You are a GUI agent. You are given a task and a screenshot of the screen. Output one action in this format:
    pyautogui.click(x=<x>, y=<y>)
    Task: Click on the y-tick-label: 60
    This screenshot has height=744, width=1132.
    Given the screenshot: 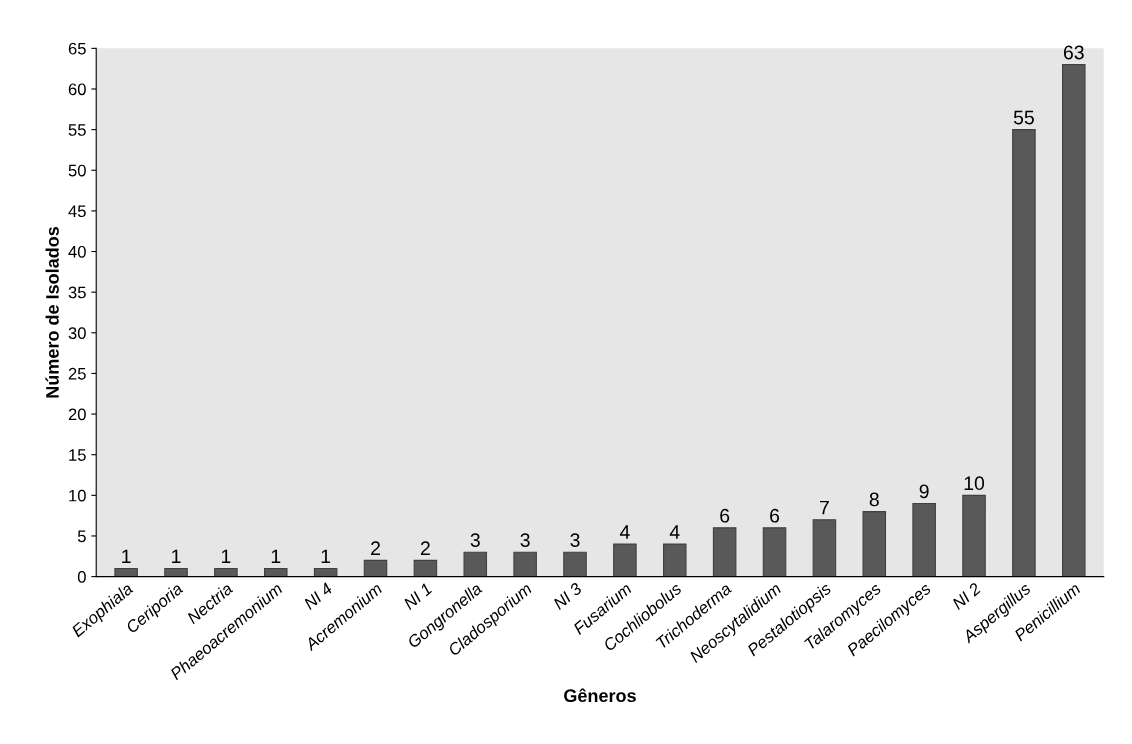 What is the action you would take?
    pyautogui.click(x=77, y=89)
    